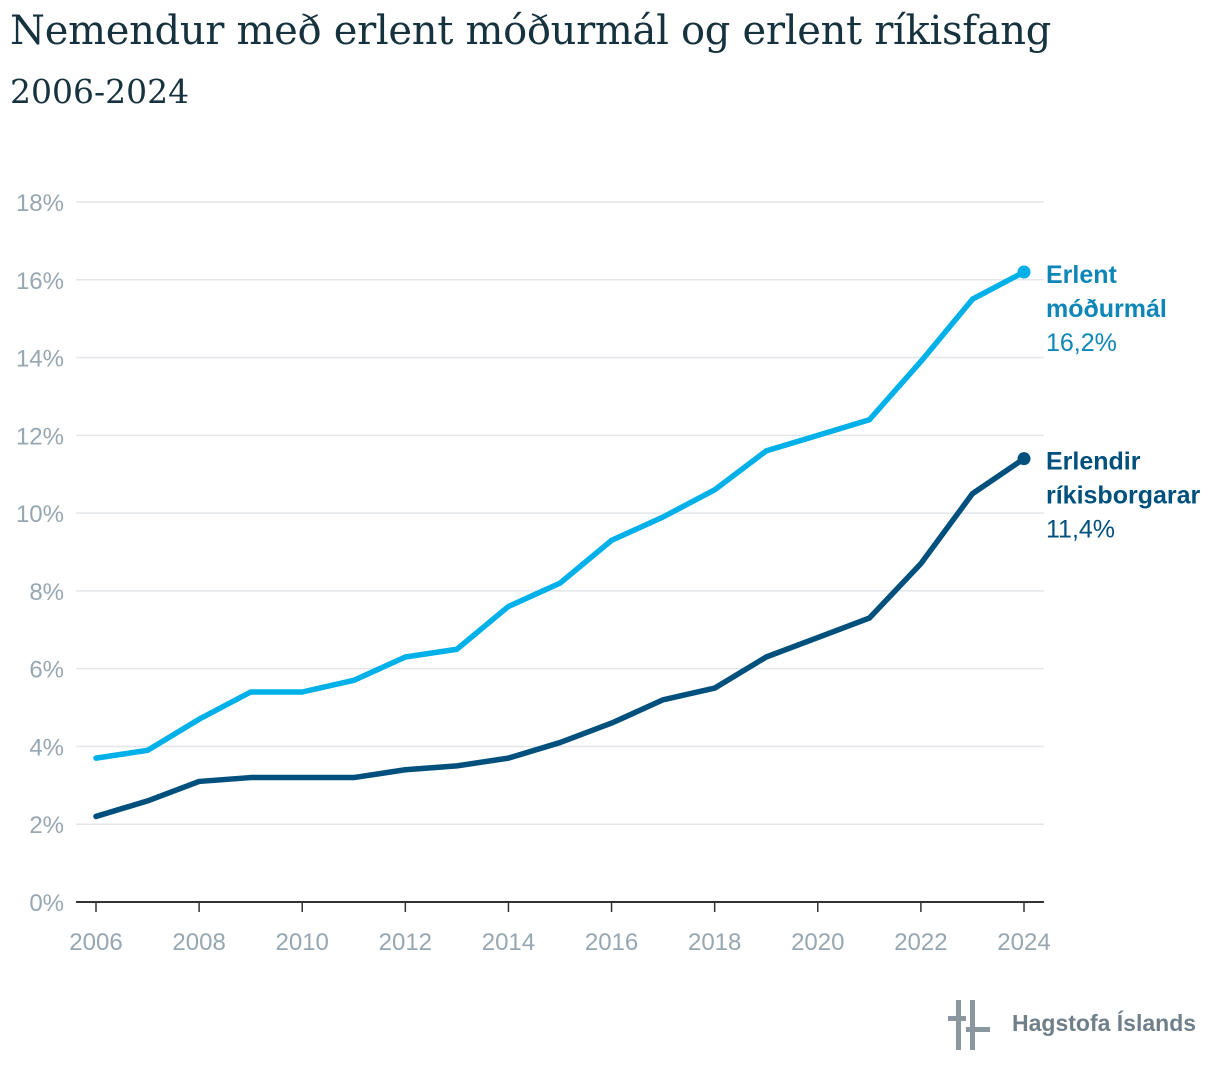  Describe the element at coordinates (817, 942) in the screenshot. I see `x-tick-label: 2020` at that location.